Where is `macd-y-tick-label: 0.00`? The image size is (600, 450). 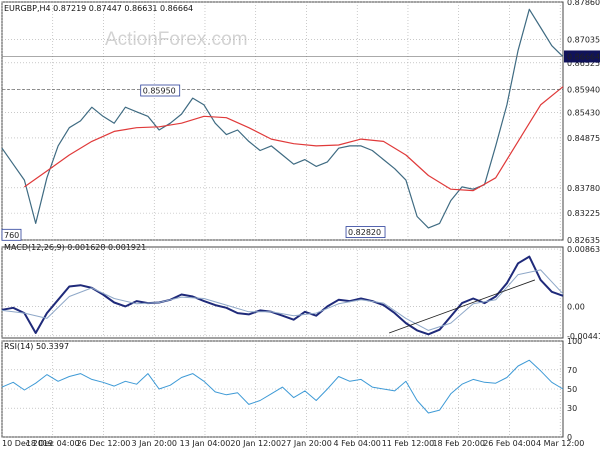 macd-y-tick-label: 0.00 is located at coordinates (576, 306).